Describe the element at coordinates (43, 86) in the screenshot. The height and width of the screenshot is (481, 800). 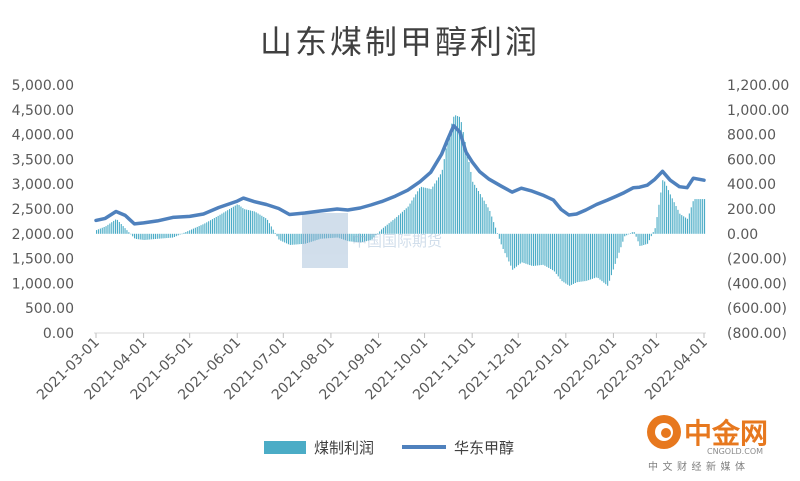
I see `left-tick-label: 5,000.00` at that location.